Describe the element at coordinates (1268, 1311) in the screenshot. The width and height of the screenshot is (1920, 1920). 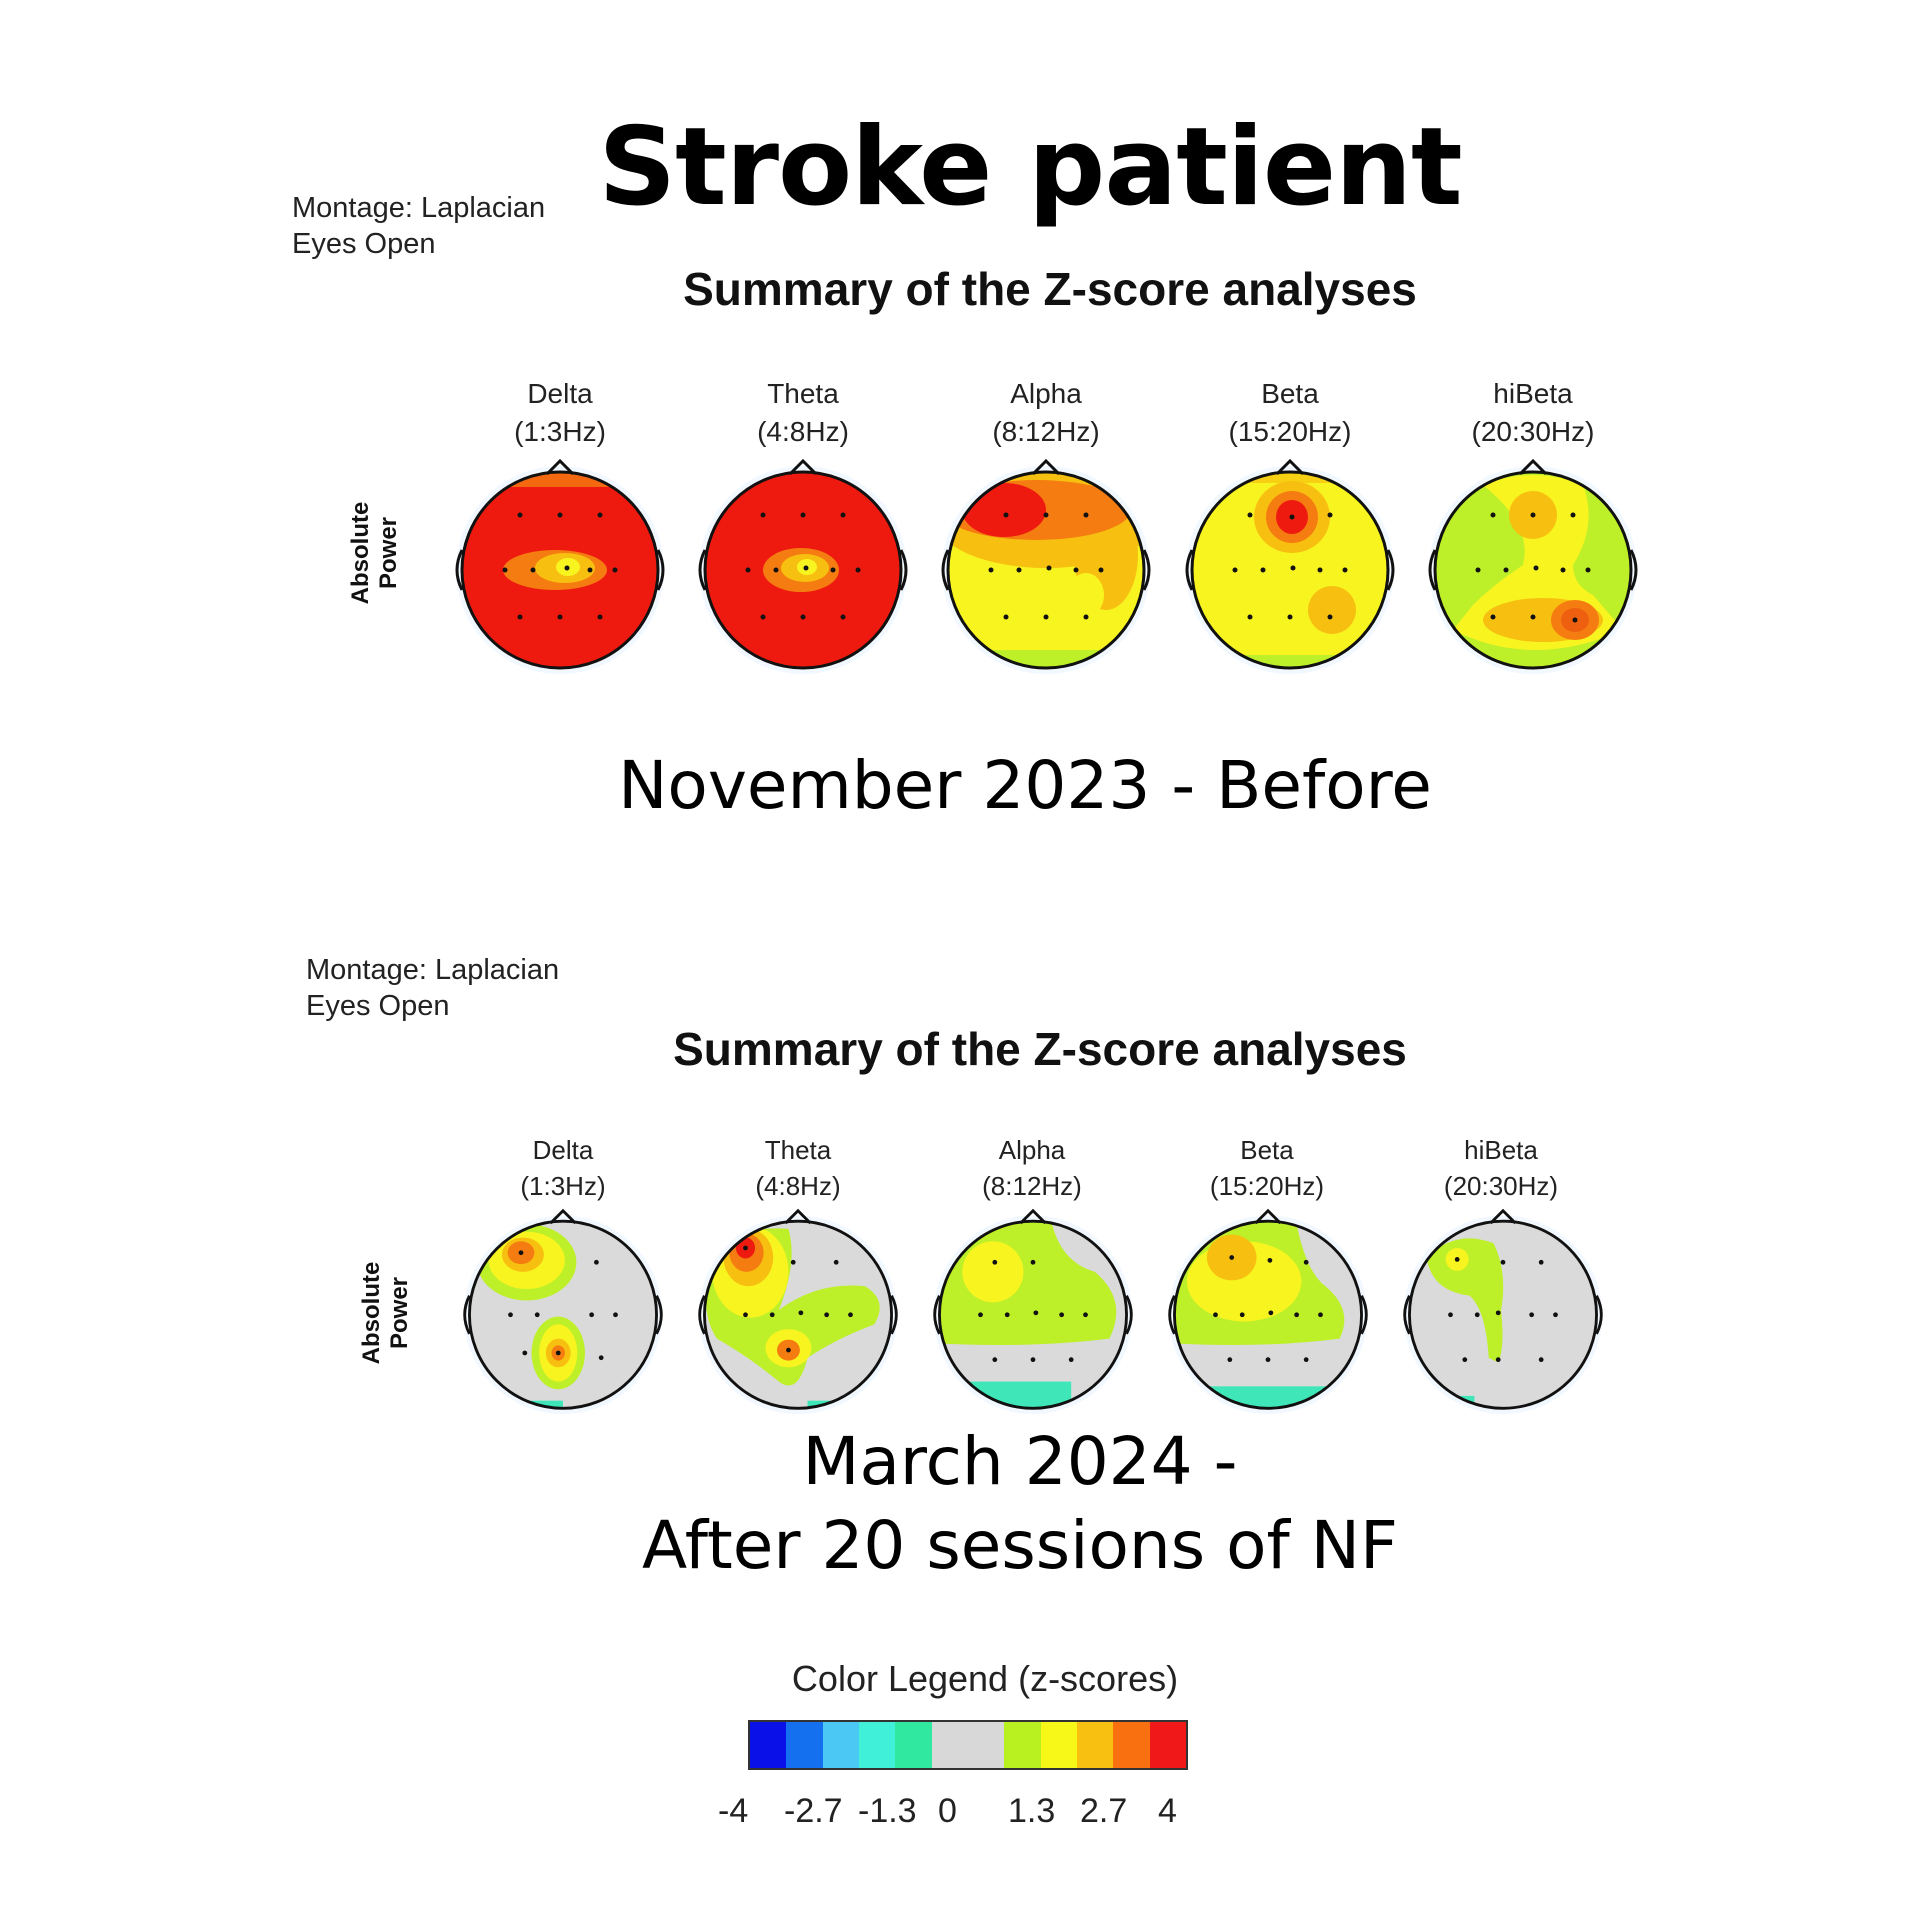
I see `topomap-after-beta` at that location.